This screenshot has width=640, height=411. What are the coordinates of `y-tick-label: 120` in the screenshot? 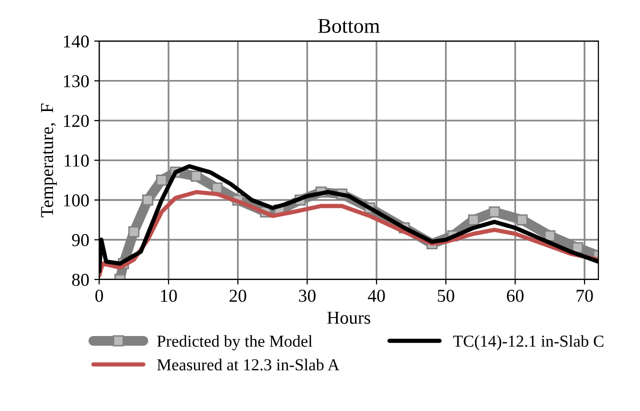 It's located at (76, 120).